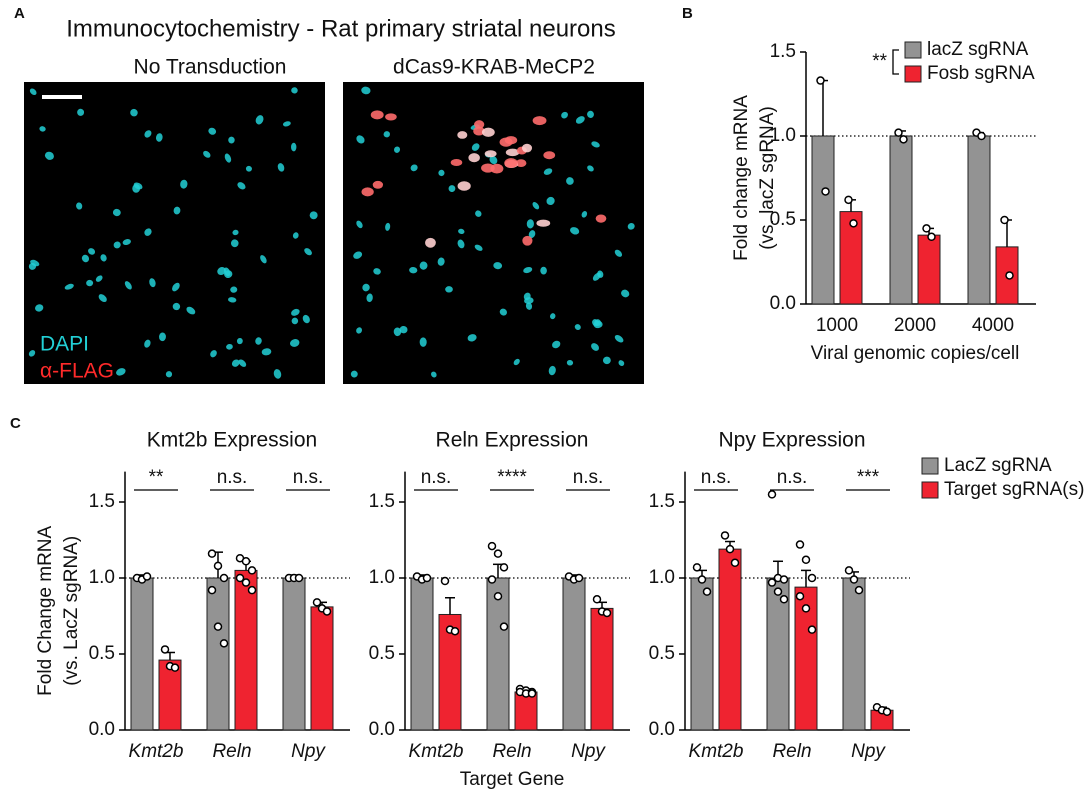 Image resolution: width=1084 pixels, height=791 pixels. Describe the element at coordinates (511, 751) in the screenshot. I see `x-tick-label: Reln` at that location.